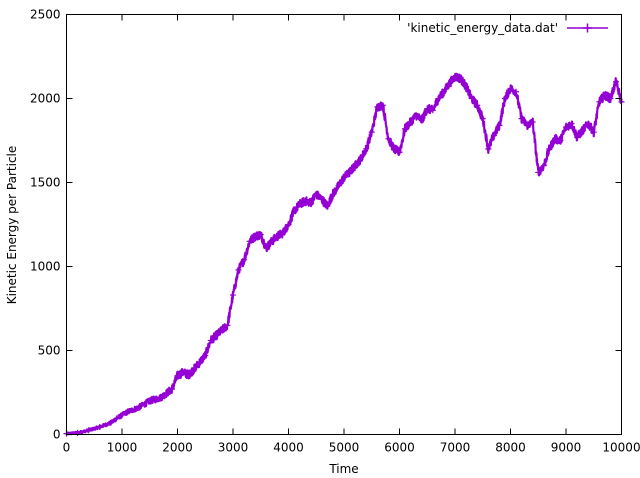  I want to click on y-axis-label: Kinetic Energy per Particle, so click(12, 225).